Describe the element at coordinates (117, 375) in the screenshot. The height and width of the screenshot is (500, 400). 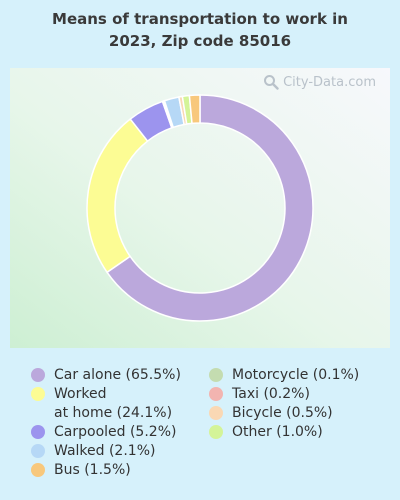
I see `legend-label: Car alone (65.5%)` at that location.